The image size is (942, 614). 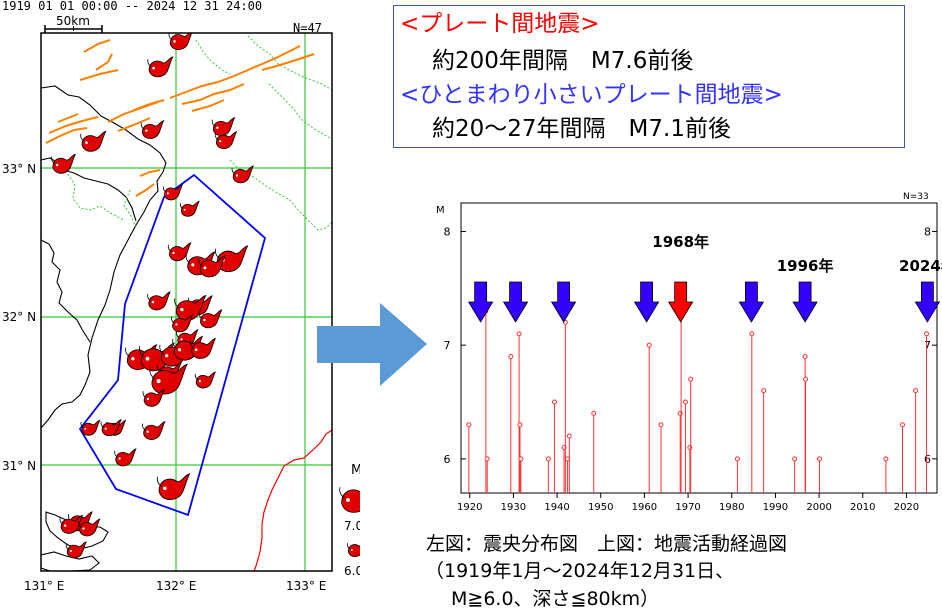 I want to click on x-tick-label: 1930, so click(x=513, y=507).